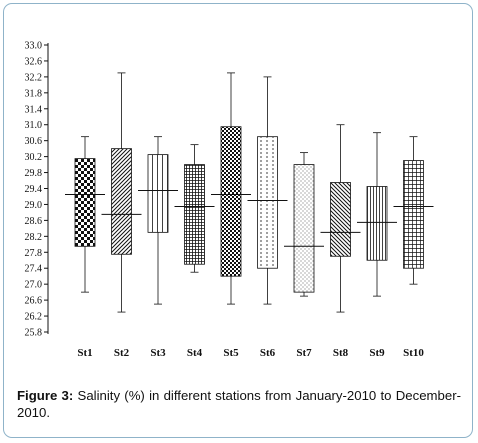 The image size is (478, 443). Describe the element at coordinates (34, 269) in the screenshot. I see `y-tick-label: 27.4` at that location.